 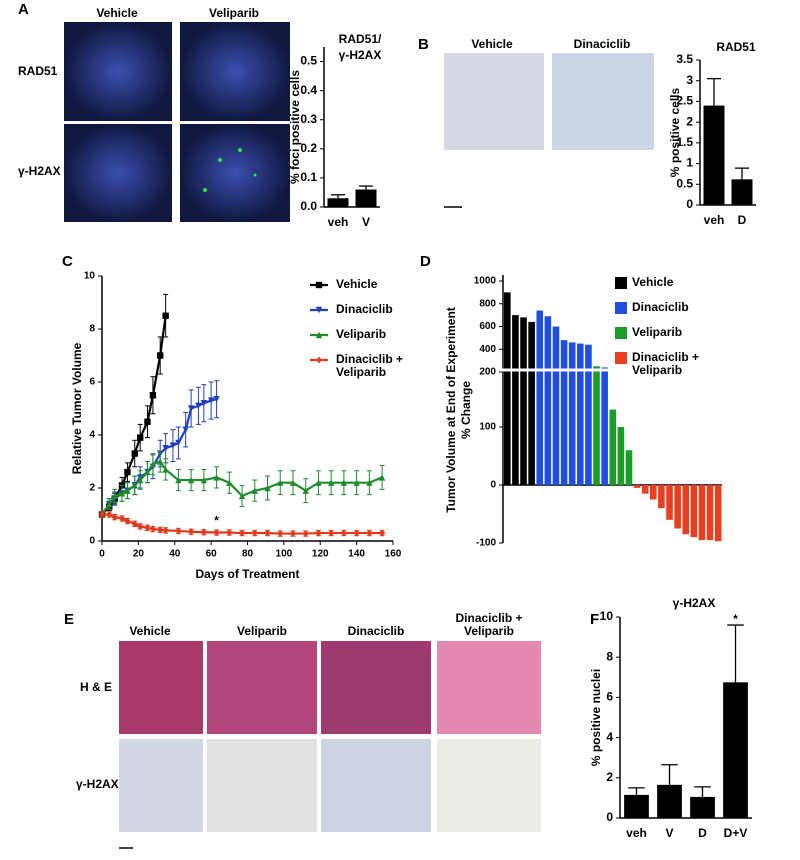 I want to click on y-tick-label: 1000, so click(x=485, y=281).